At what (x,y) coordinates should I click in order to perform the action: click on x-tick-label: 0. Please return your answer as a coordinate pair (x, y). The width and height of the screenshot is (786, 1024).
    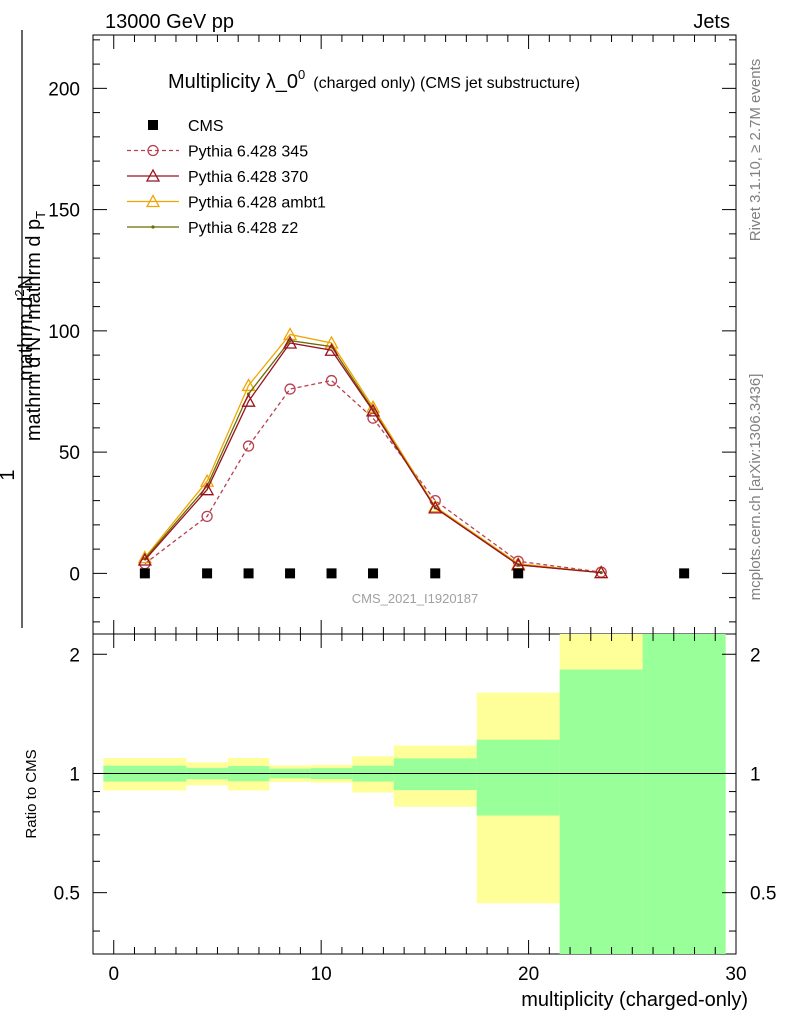
    Looking at the image, I should click on (113, 974).